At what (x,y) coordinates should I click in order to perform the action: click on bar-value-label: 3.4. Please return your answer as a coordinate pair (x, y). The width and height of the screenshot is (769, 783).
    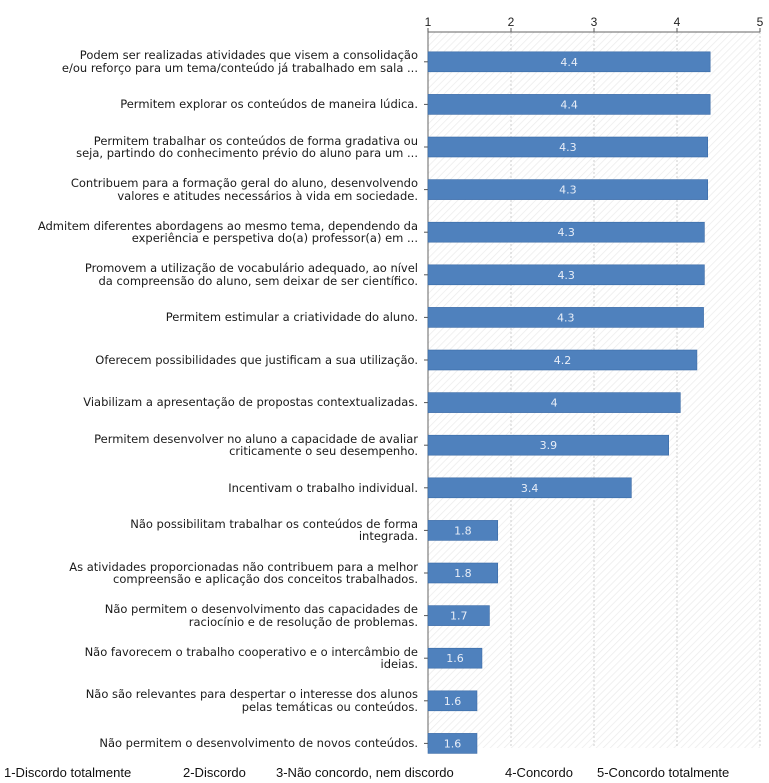
    Looking at the image, I should click on (530, 488).